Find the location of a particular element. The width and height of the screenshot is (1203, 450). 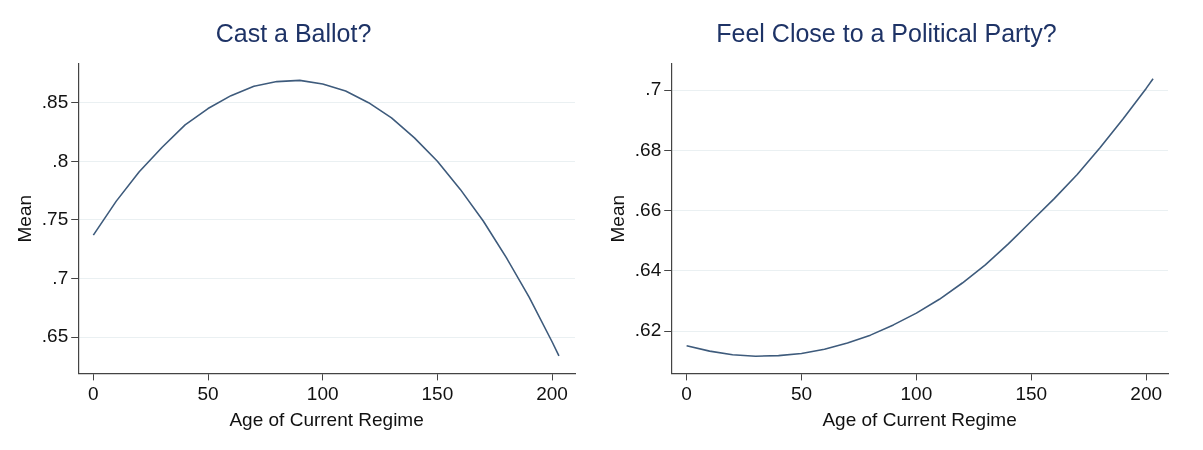

y-tick-label: .8 is located at coordinates (60, 160).